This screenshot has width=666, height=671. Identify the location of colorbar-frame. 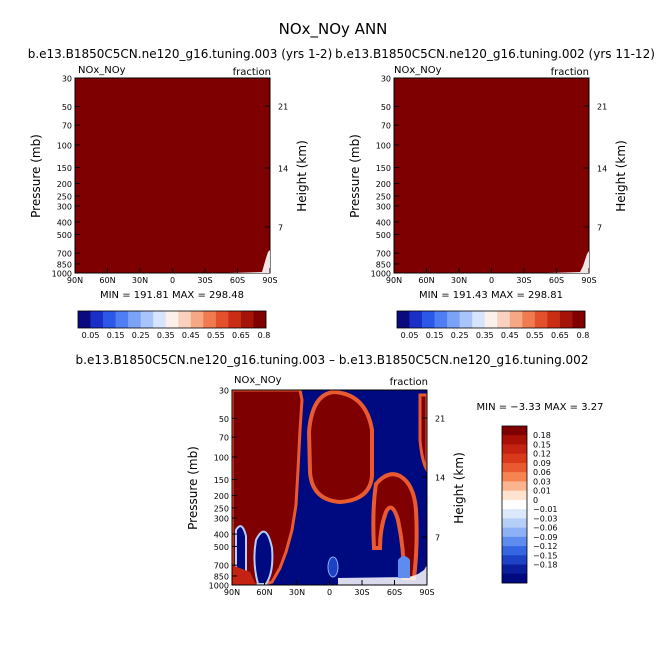
(172, 319).